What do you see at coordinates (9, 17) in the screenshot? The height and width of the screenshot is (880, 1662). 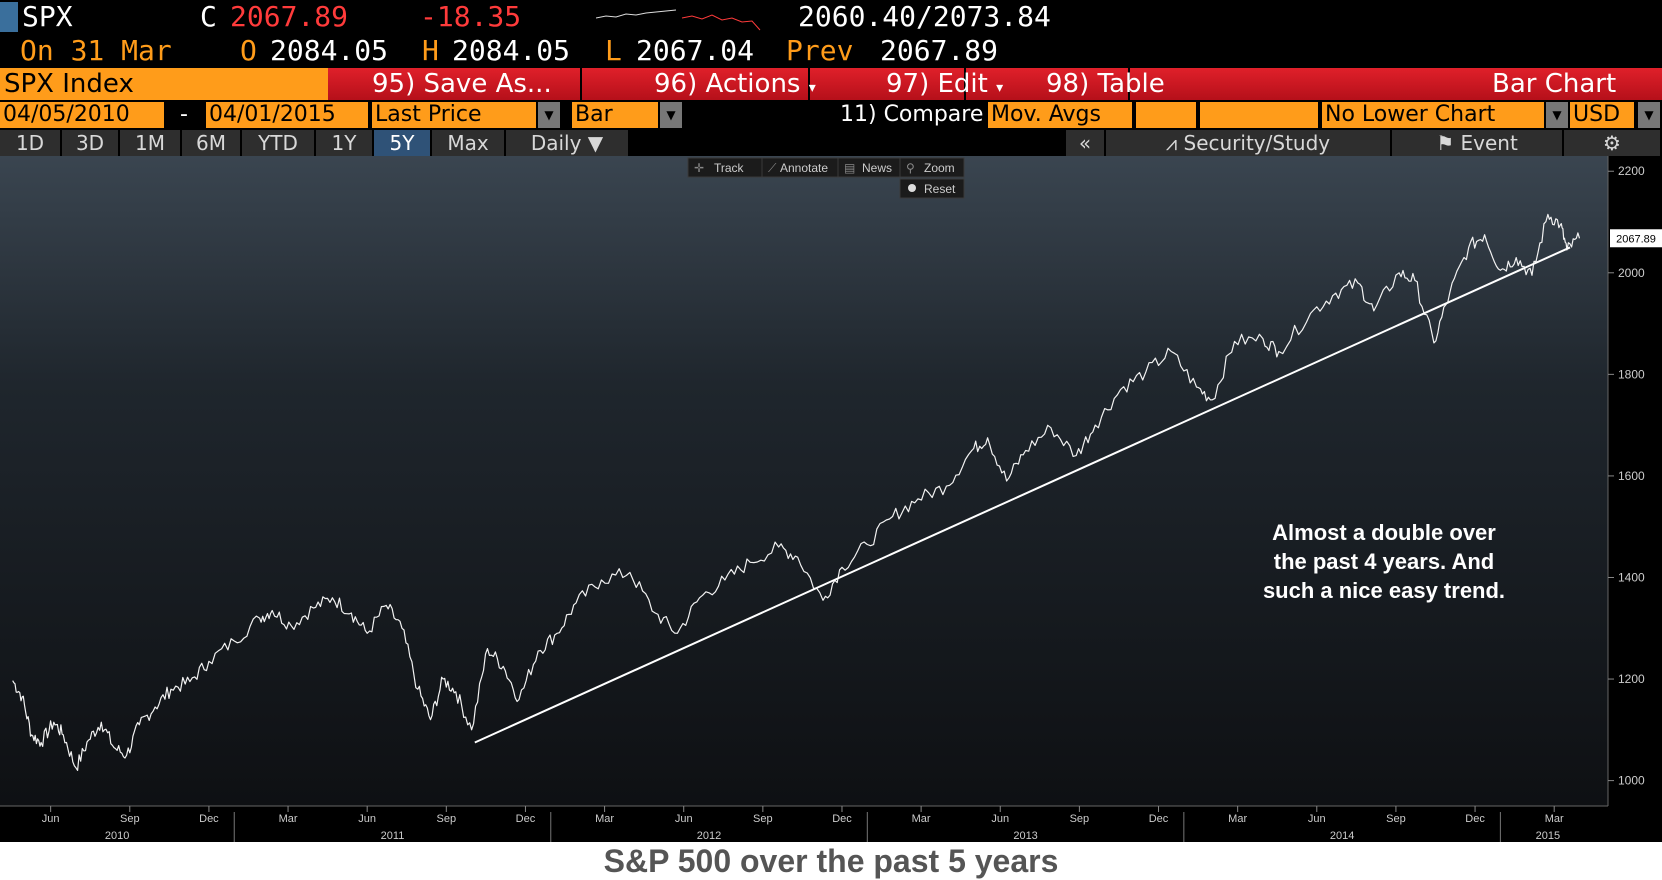 I see `security-color-marker` at bounding box center [9, 17].